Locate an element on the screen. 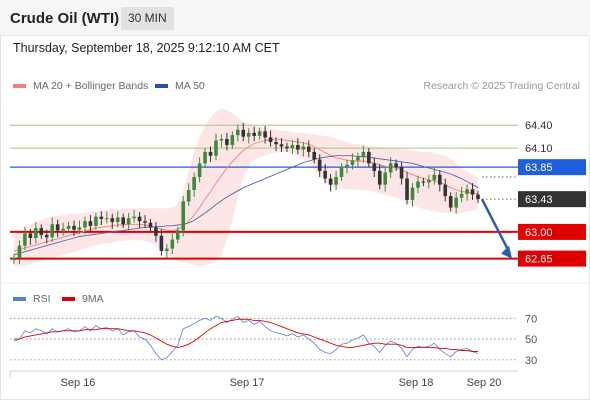  legend-bollinger-swatch is located at coordinates (19, 86).